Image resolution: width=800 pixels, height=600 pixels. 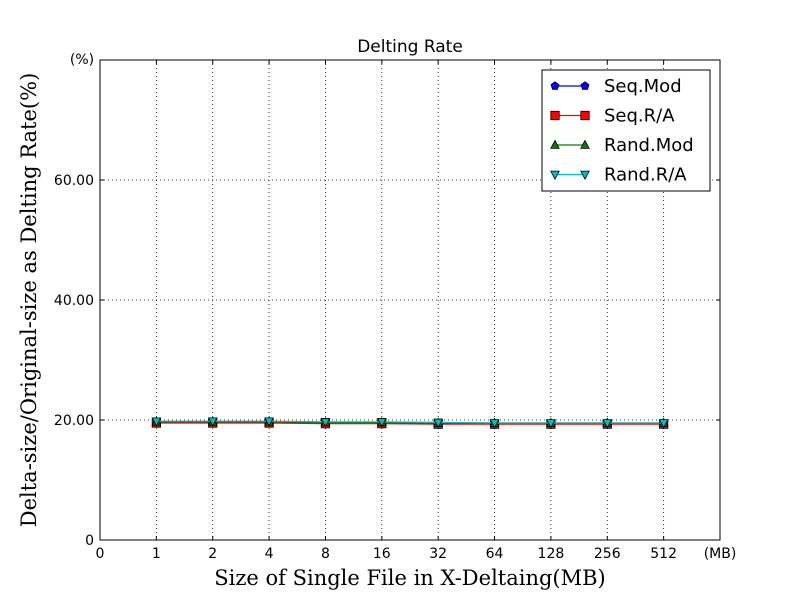 I want to click on legend-label: Rand.Mod, so click(x=649, y=145).